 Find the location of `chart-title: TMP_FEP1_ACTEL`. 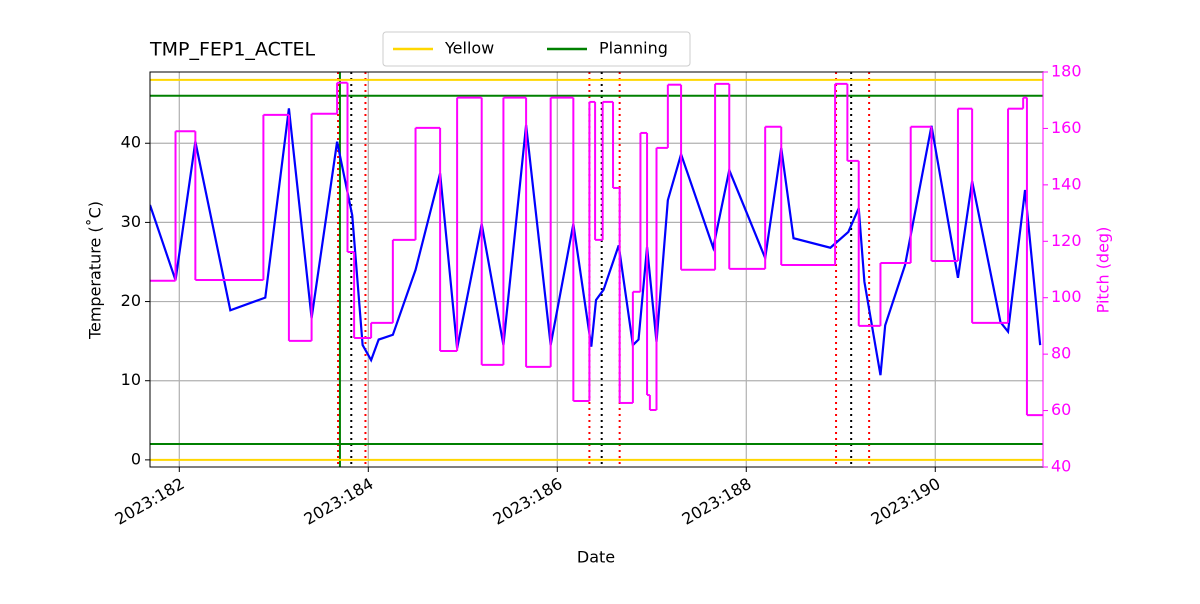

chart-title: TMP_FEP1_ACTEL is located at coordinates (232, 50).